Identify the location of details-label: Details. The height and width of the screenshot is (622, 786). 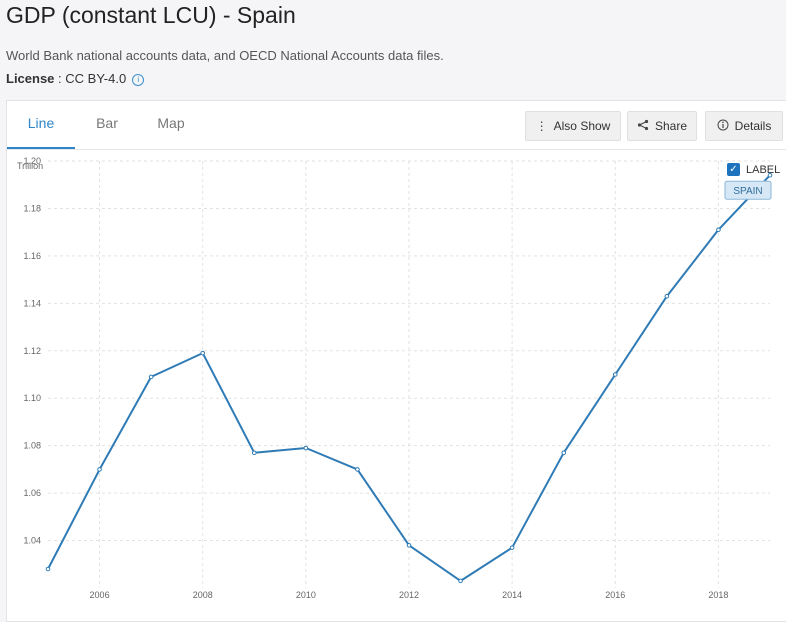
(753, 126).